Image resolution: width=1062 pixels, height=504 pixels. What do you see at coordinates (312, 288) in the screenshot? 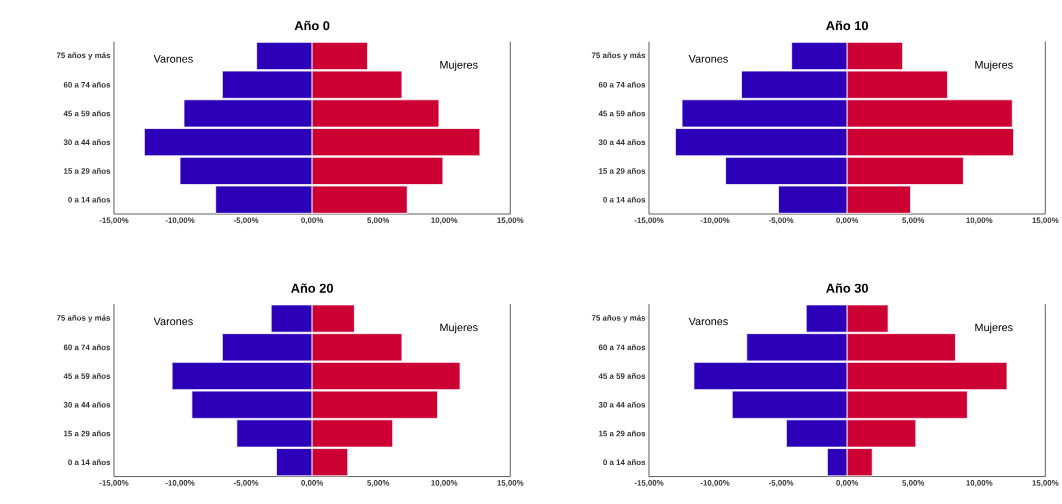
I see `chart-title: Año 20` at bounding box center [312, 288].